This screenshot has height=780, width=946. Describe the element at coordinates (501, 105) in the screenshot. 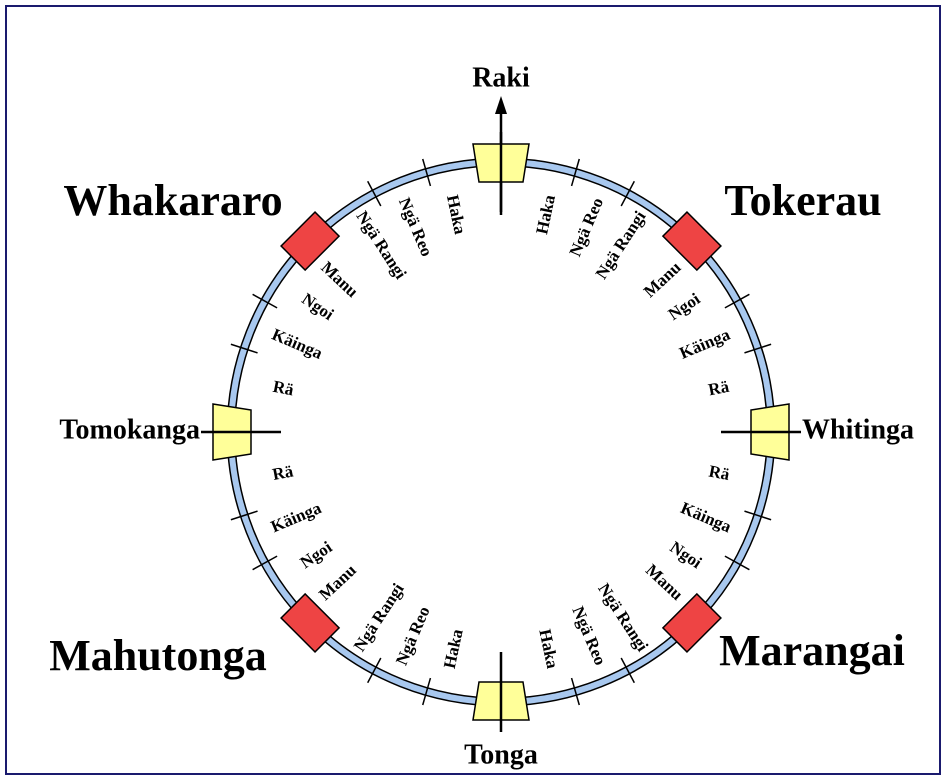

I see `arrow-head` at that location.